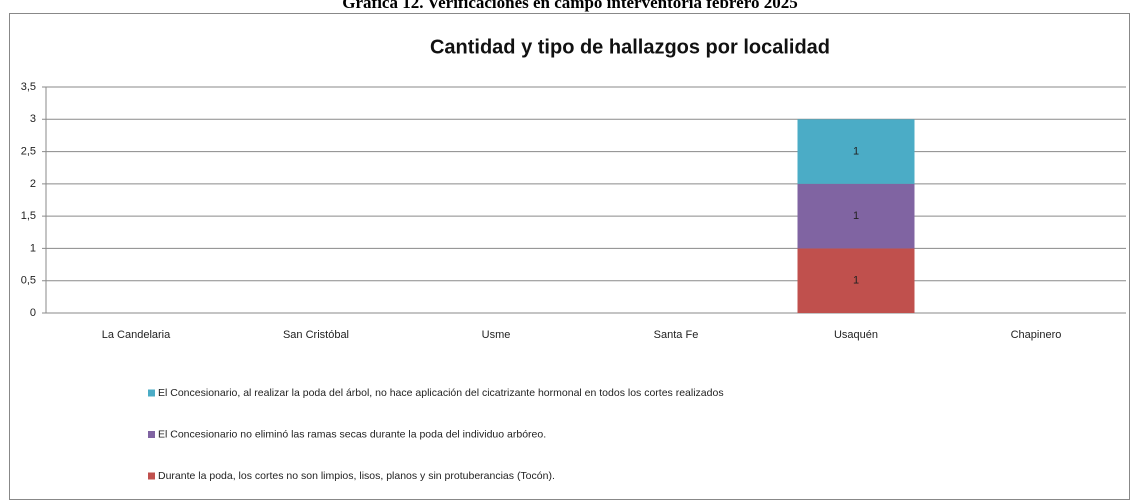  Describe the element at coordinates (676, 335) in the screenshot. I see `x-tick-label: Santa Fe` at that location.